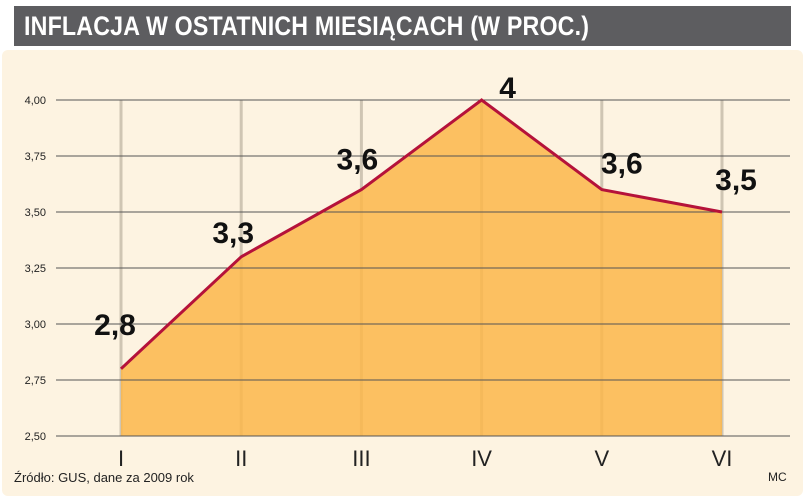 This screenshot has width=805, height=504. Describe the element at coordinates (481, 458) in the screenshot. I see `x-tick-label: IV` at that location.